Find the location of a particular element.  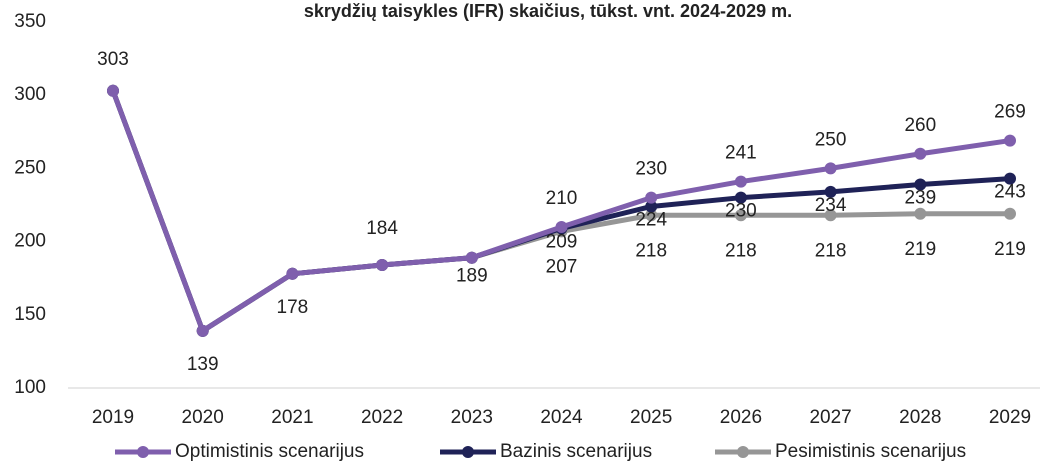

data-label: 303 is located at coordinates (113, 59).